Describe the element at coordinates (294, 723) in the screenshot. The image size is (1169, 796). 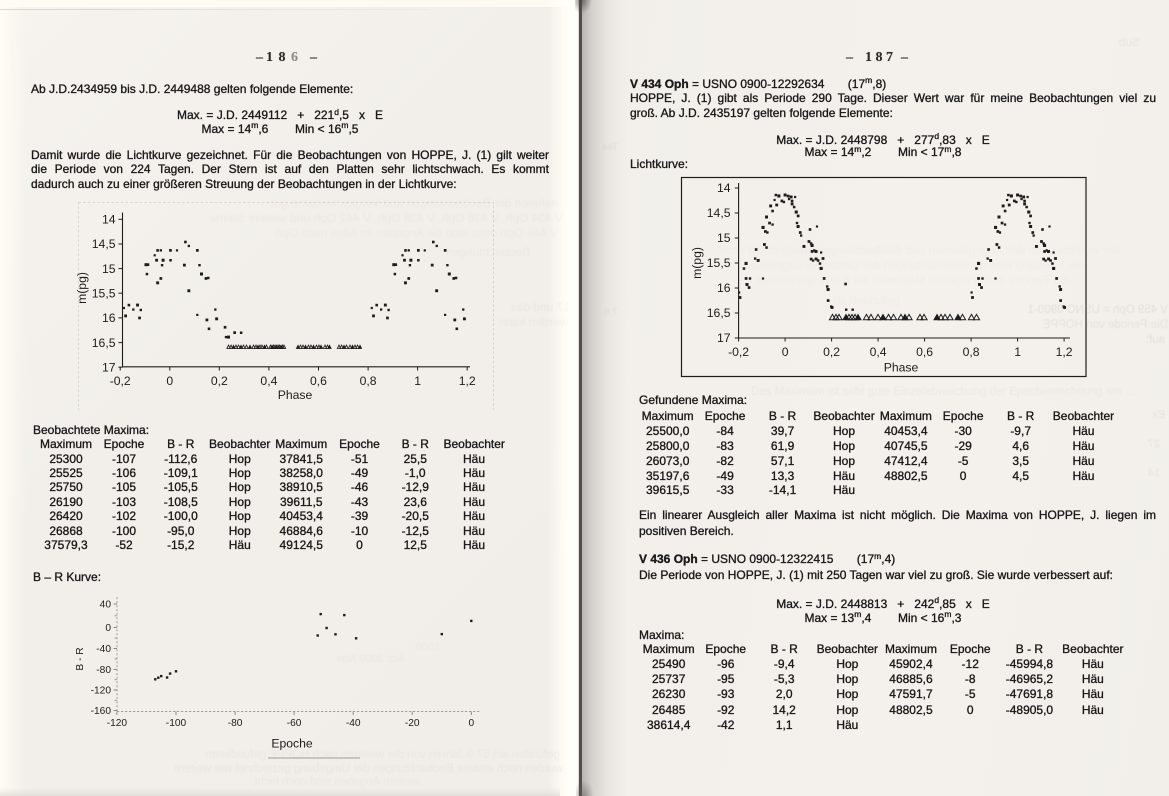
I see `svg-text: -60` at that location.